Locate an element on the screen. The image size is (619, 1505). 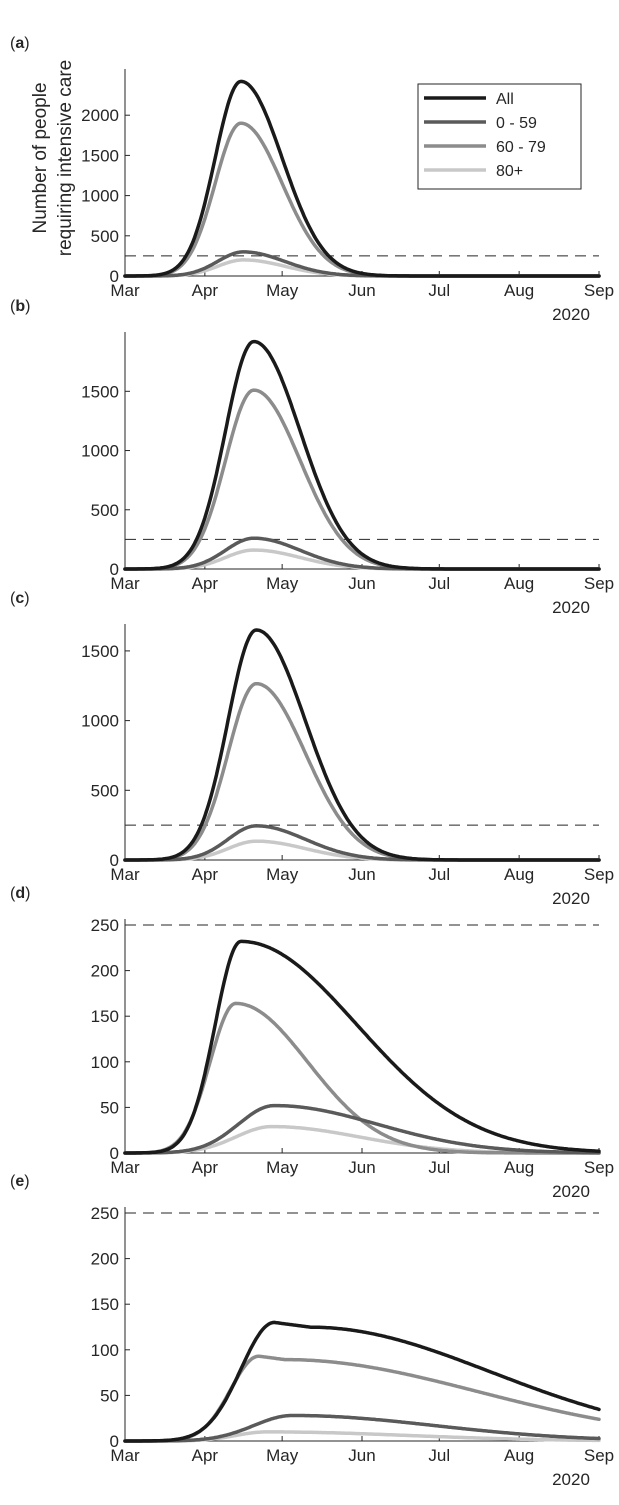
y-tick-label: 2000 is located at coordinates (100, 115).